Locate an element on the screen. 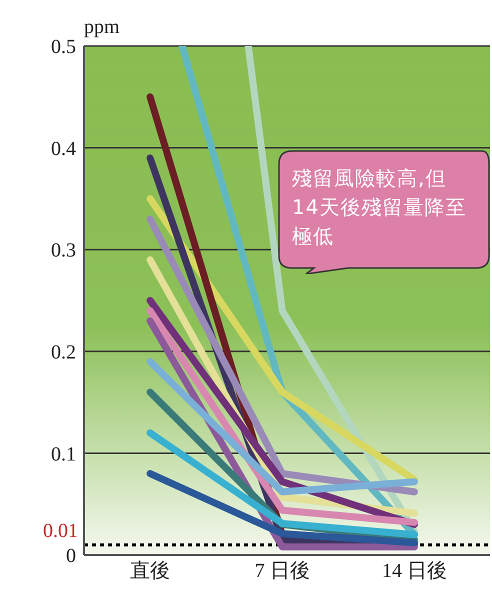 The height and width of the screenshot is (599, 492). x-tick-label: 14 日後 is located at coordinates (414, 571).